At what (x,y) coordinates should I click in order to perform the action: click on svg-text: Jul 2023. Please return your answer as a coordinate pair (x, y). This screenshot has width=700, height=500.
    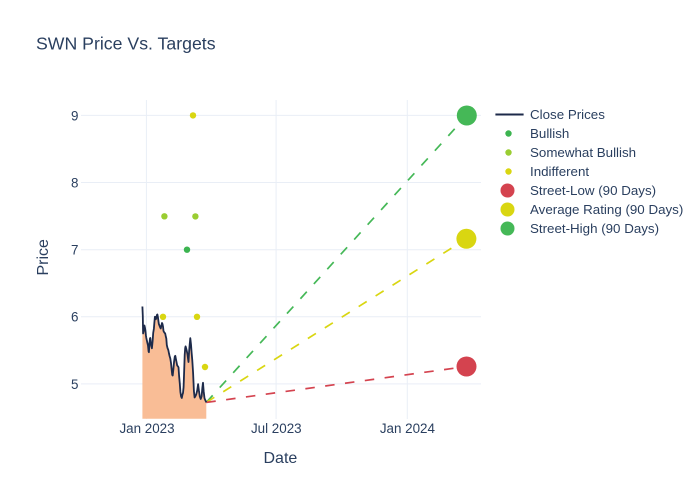
    Looking at the image, I should click on (276, 428).